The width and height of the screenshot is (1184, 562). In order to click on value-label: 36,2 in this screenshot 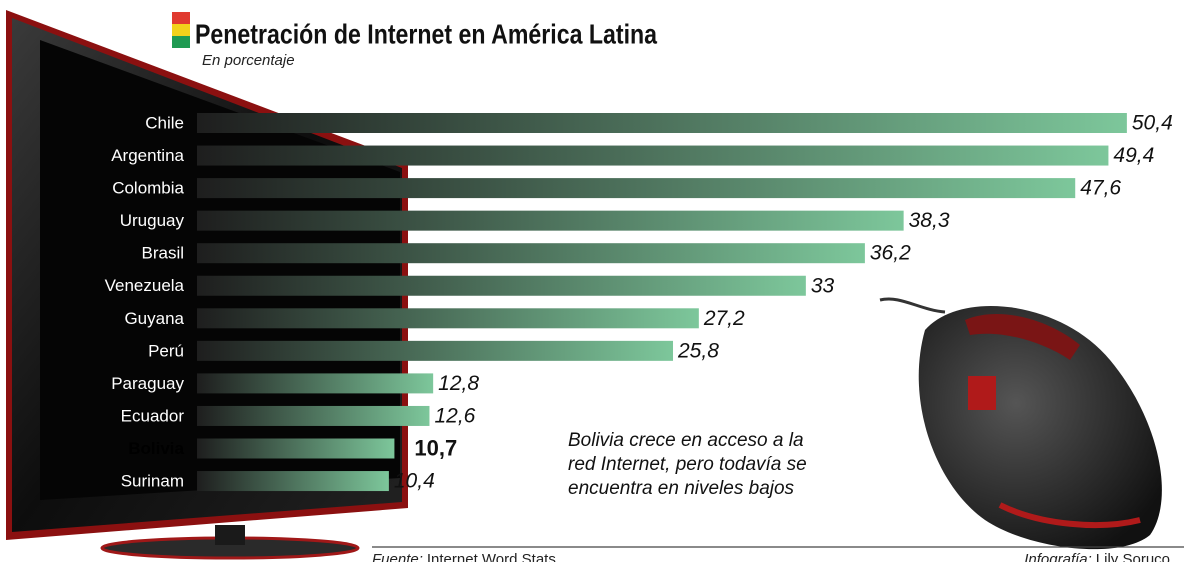, I will do `click(890, 253)`.